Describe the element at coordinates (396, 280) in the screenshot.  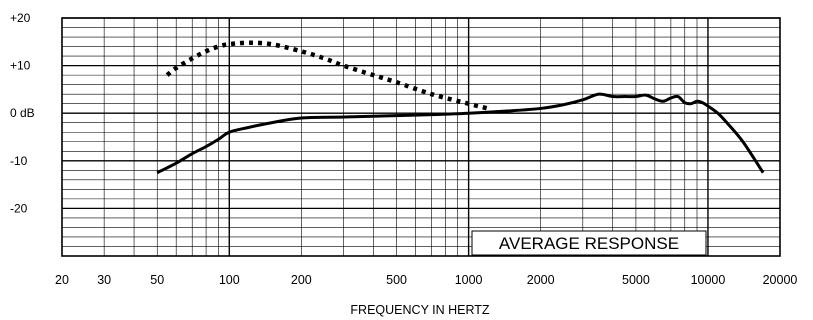
I see `x-tick-label: 500` at that location.